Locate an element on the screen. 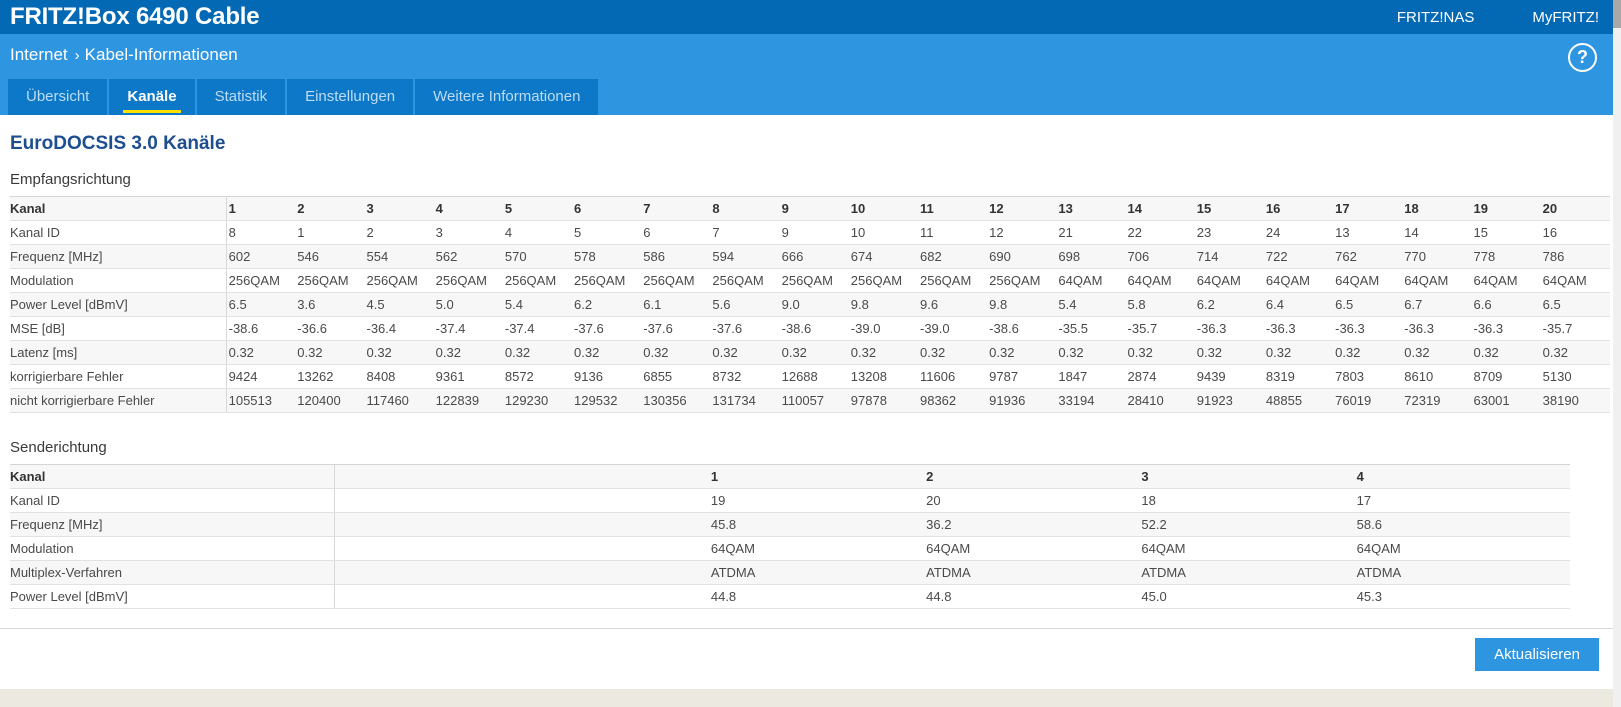 This screenshot has height=707, width=1621. table-cell: -36.3 is located at coordinates (1506, 328).